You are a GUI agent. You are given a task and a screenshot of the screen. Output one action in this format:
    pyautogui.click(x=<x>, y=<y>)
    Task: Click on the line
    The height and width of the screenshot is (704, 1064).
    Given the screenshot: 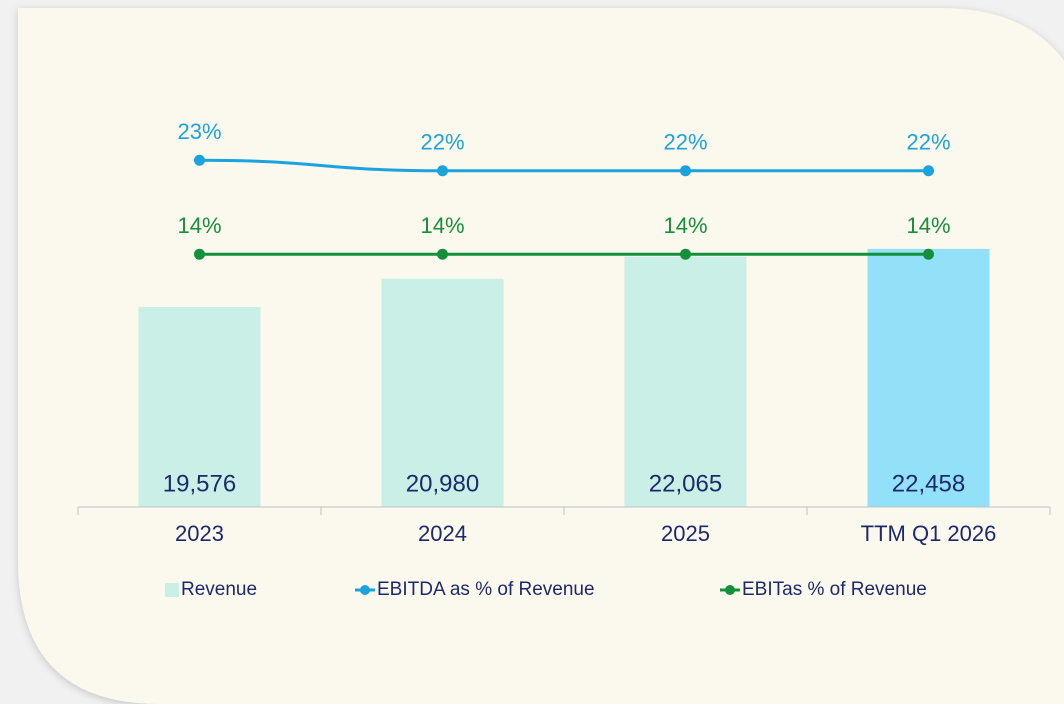 What is the action you would take?
    pyautogui.click(x=564, y=165)
    